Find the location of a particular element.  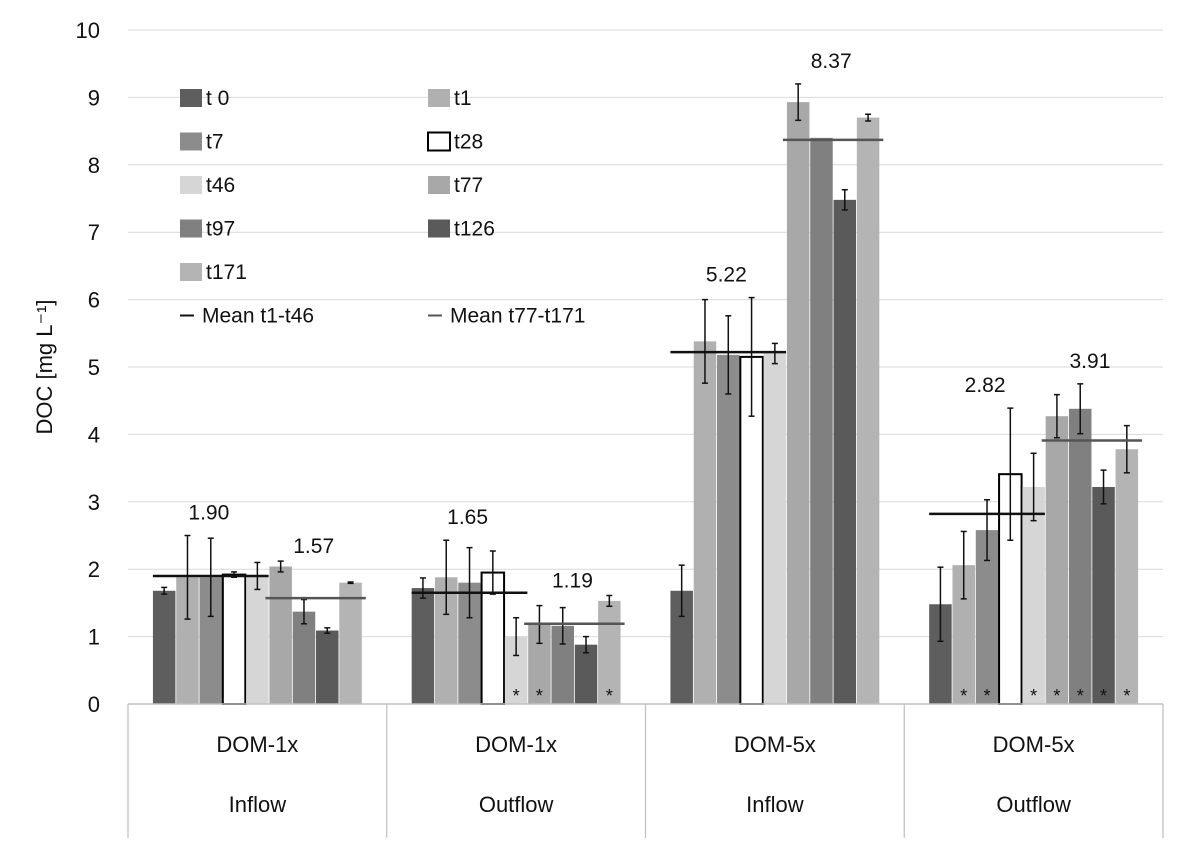

mean-label-t1-t46: 1.65 is located at coordinates (467, 517).